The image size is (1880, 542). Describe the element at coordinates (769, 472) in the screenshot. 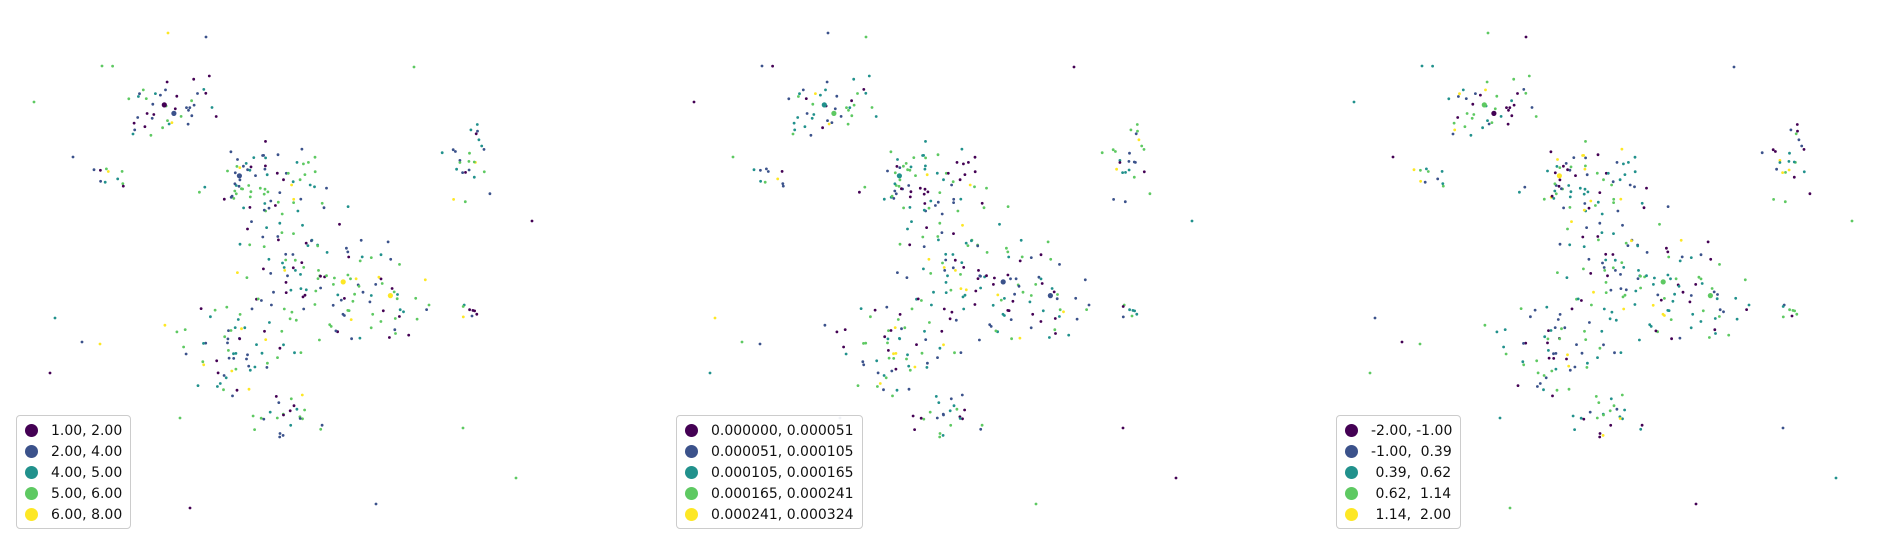

I see `legend-item: 0.000105, 0.000165` at that location.